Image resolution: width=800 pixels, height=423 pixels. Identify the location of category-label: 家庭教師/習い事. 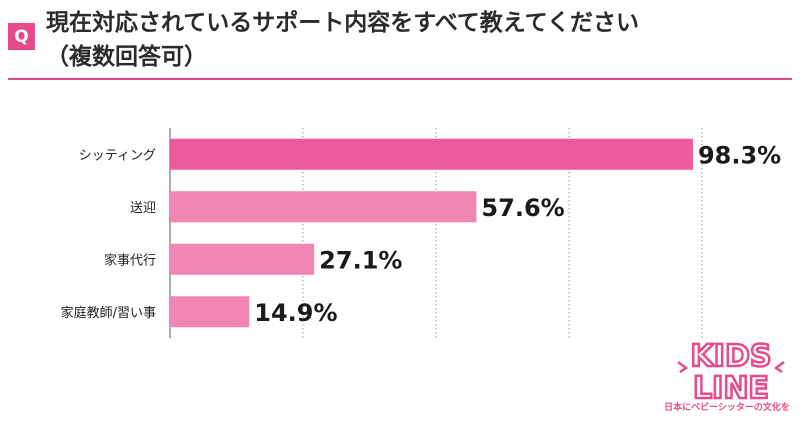
(108, 313).